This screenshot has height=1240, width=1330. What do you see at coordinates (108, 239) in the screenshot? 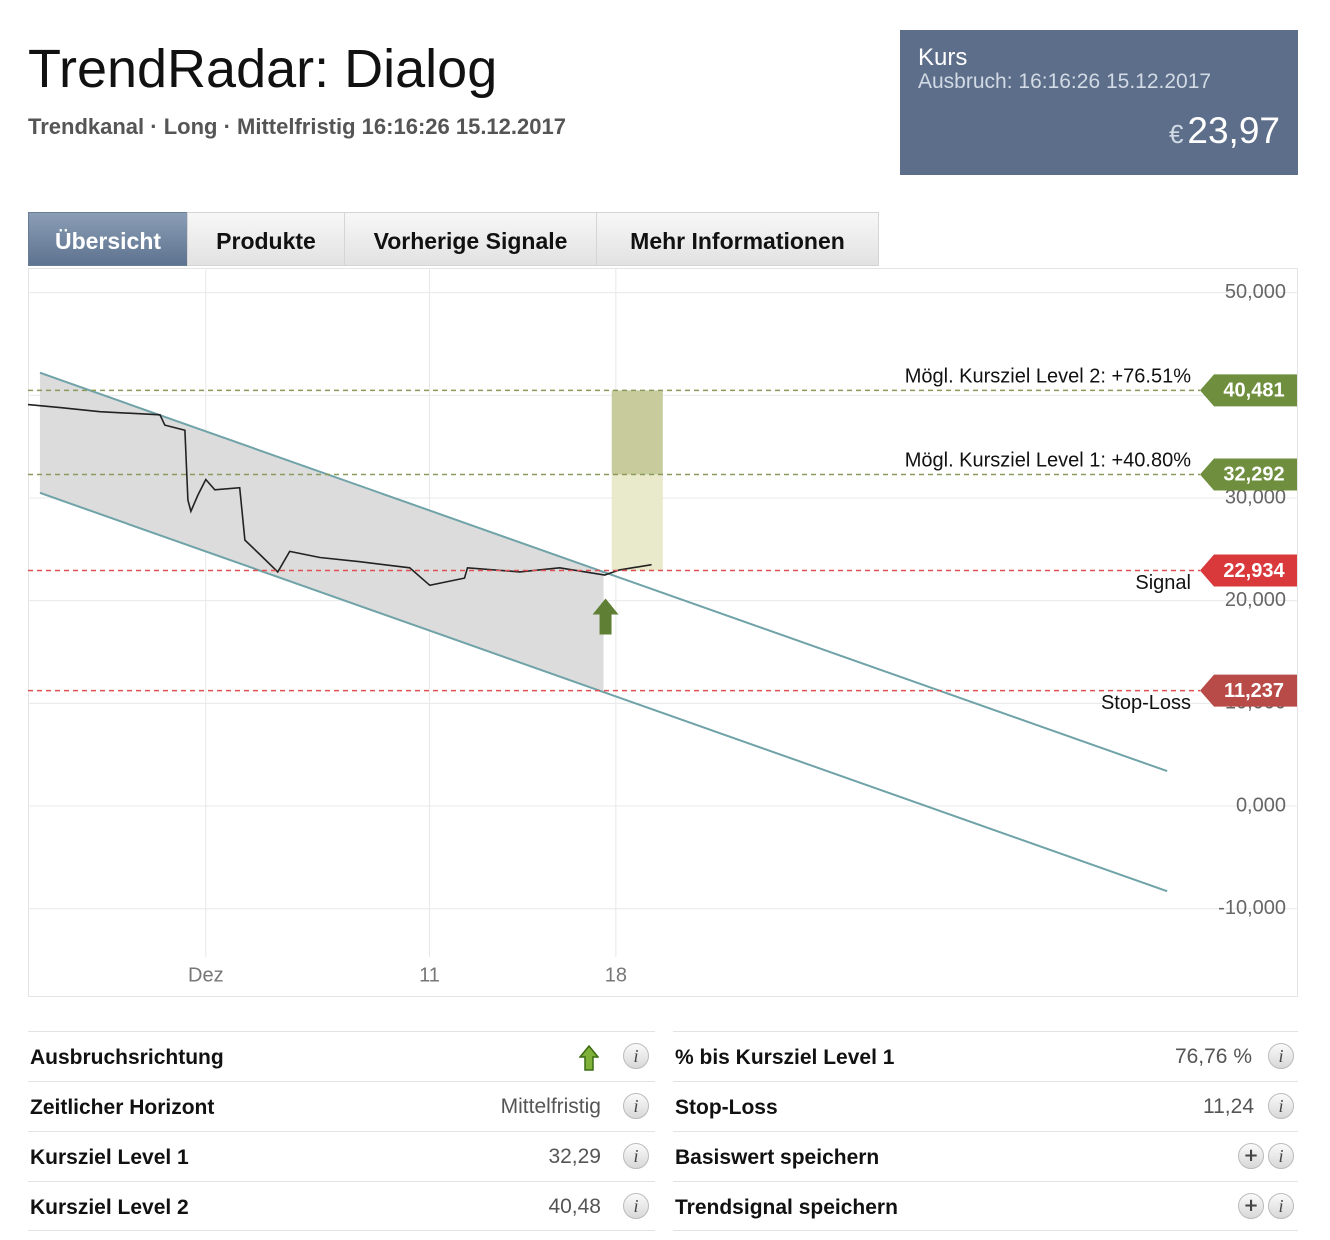
I see `tab: Übersicht` at bounding box center [108, 239].